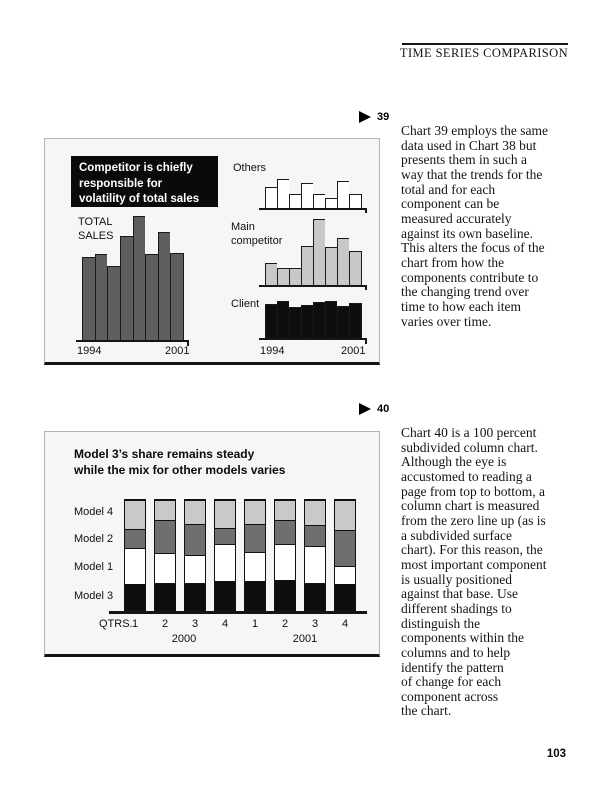 This screenshot has height=800, width=610. What do you see at coordinates (94, 512) in the screenshot?
I see `row-label-model-4: Model 4` at bounding box center [94, 512].